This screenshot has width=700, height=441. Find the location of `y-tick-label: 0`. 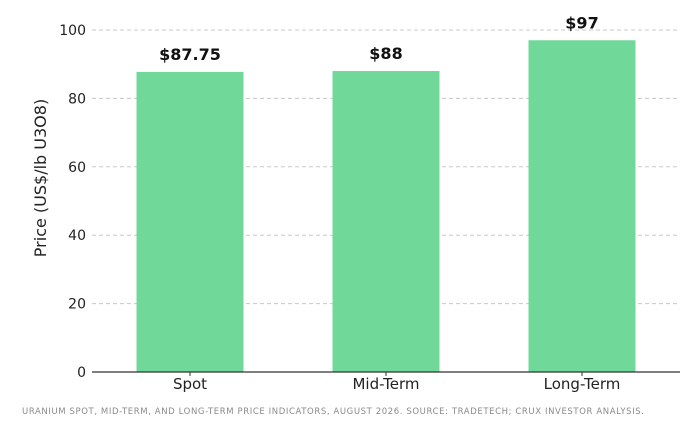

y-tick-label: 0 is located at coordinates (81, 373).